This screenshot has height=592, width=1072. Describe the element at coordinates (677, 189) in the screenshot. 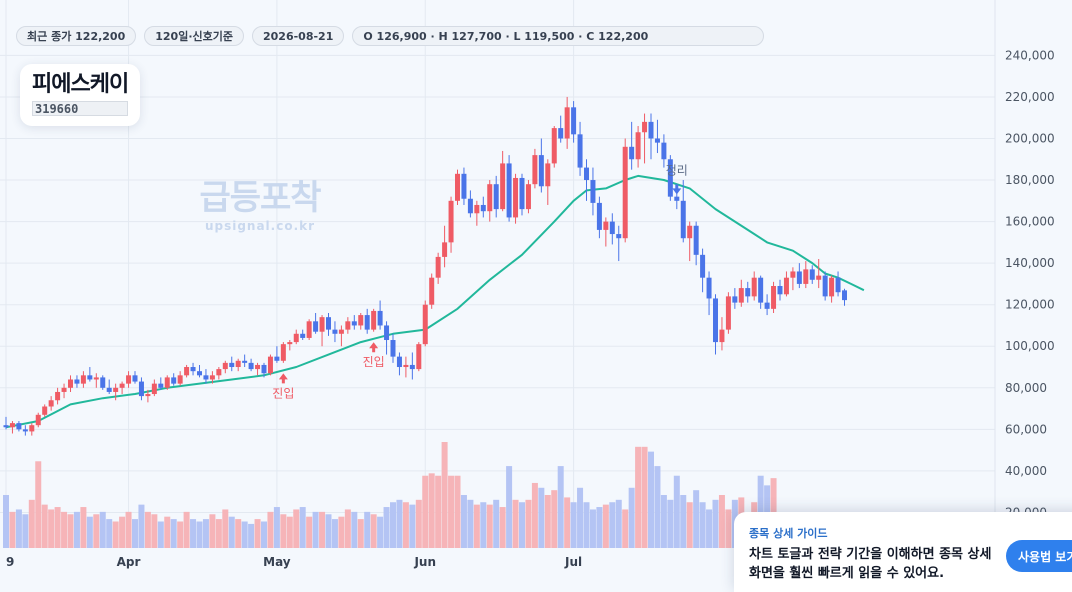

I see `exit-arrow-icon` at that location.